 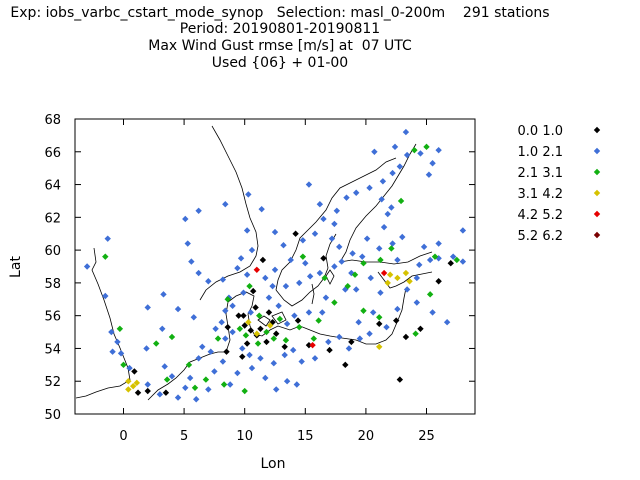 I want to click on x-tick-label: 15, so click(x=305, y=436).